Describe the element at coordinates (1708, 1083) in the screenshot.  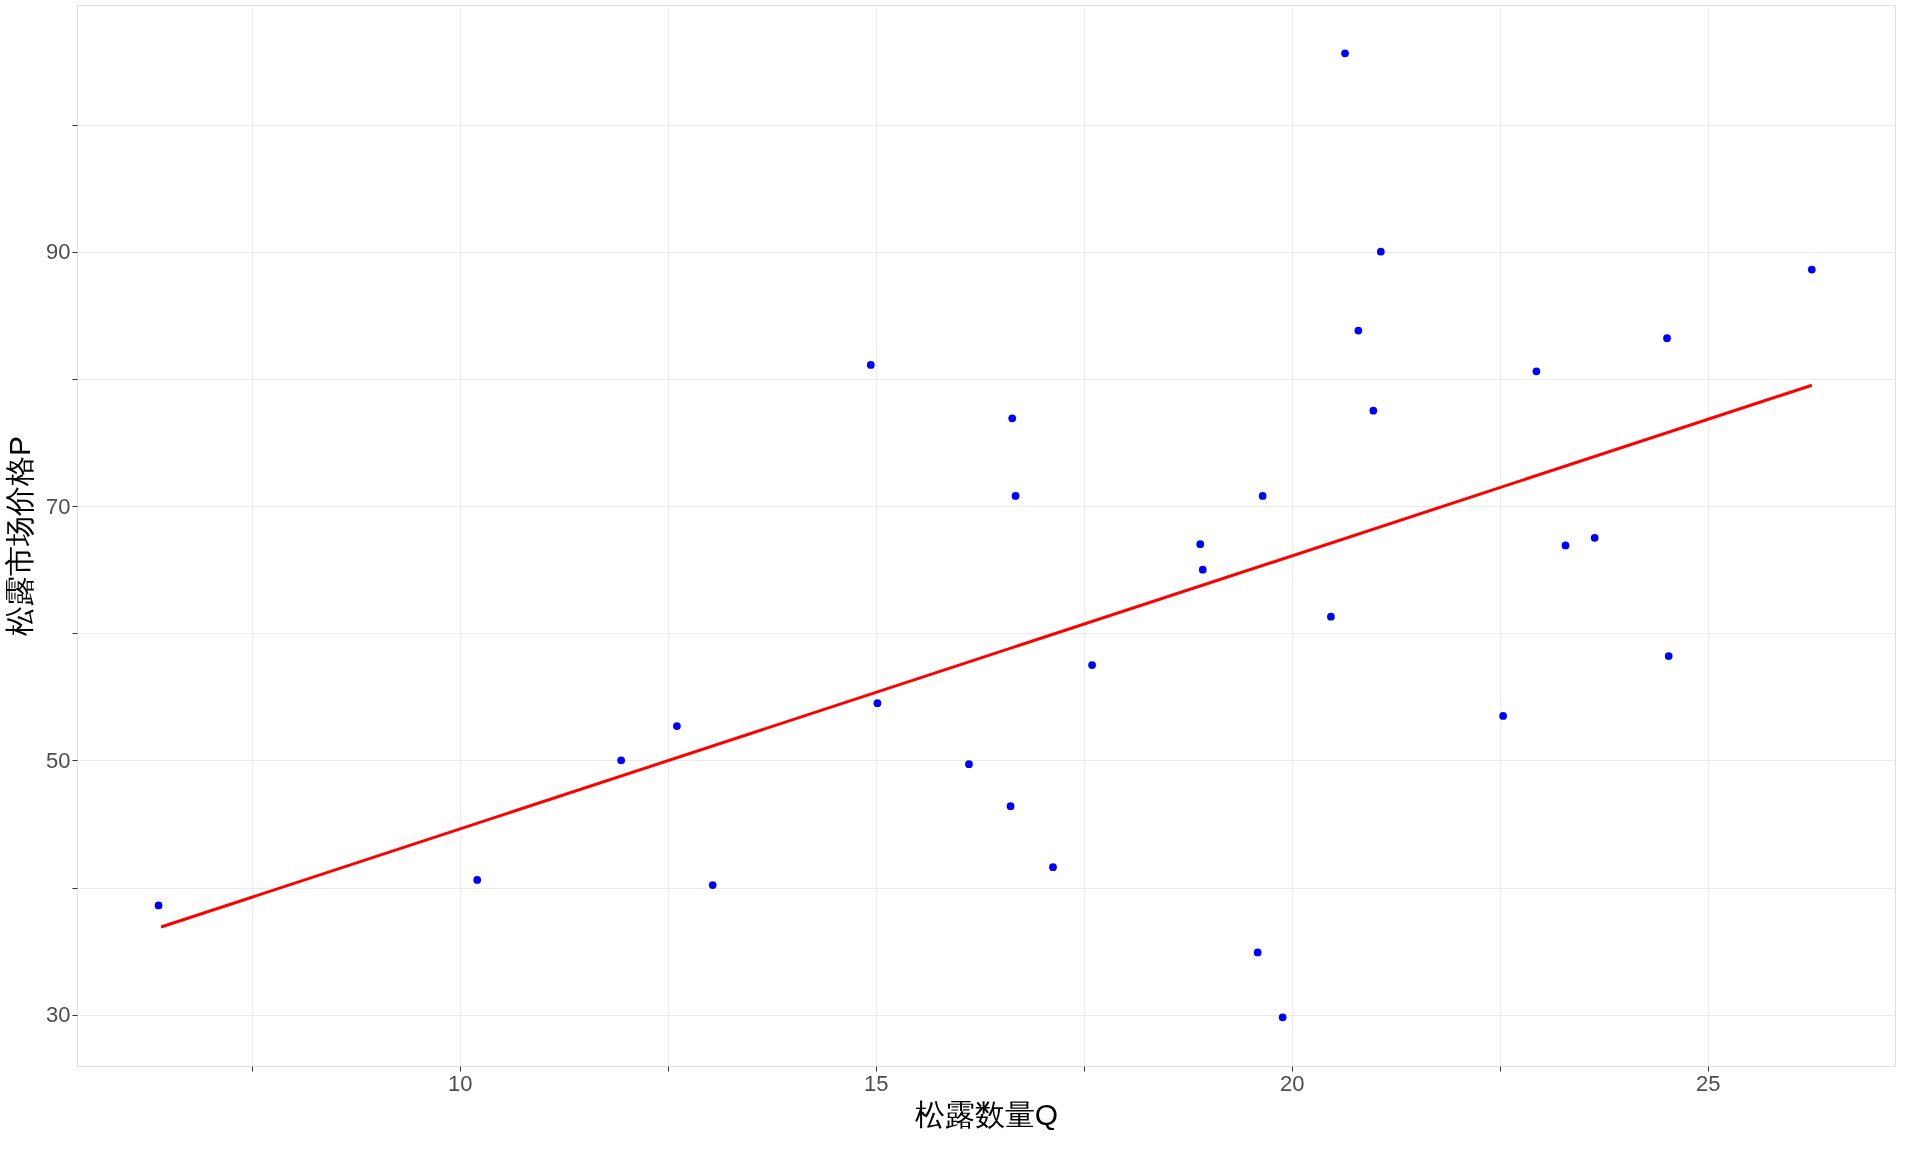
I see `x-tick-label: 25` at that location.